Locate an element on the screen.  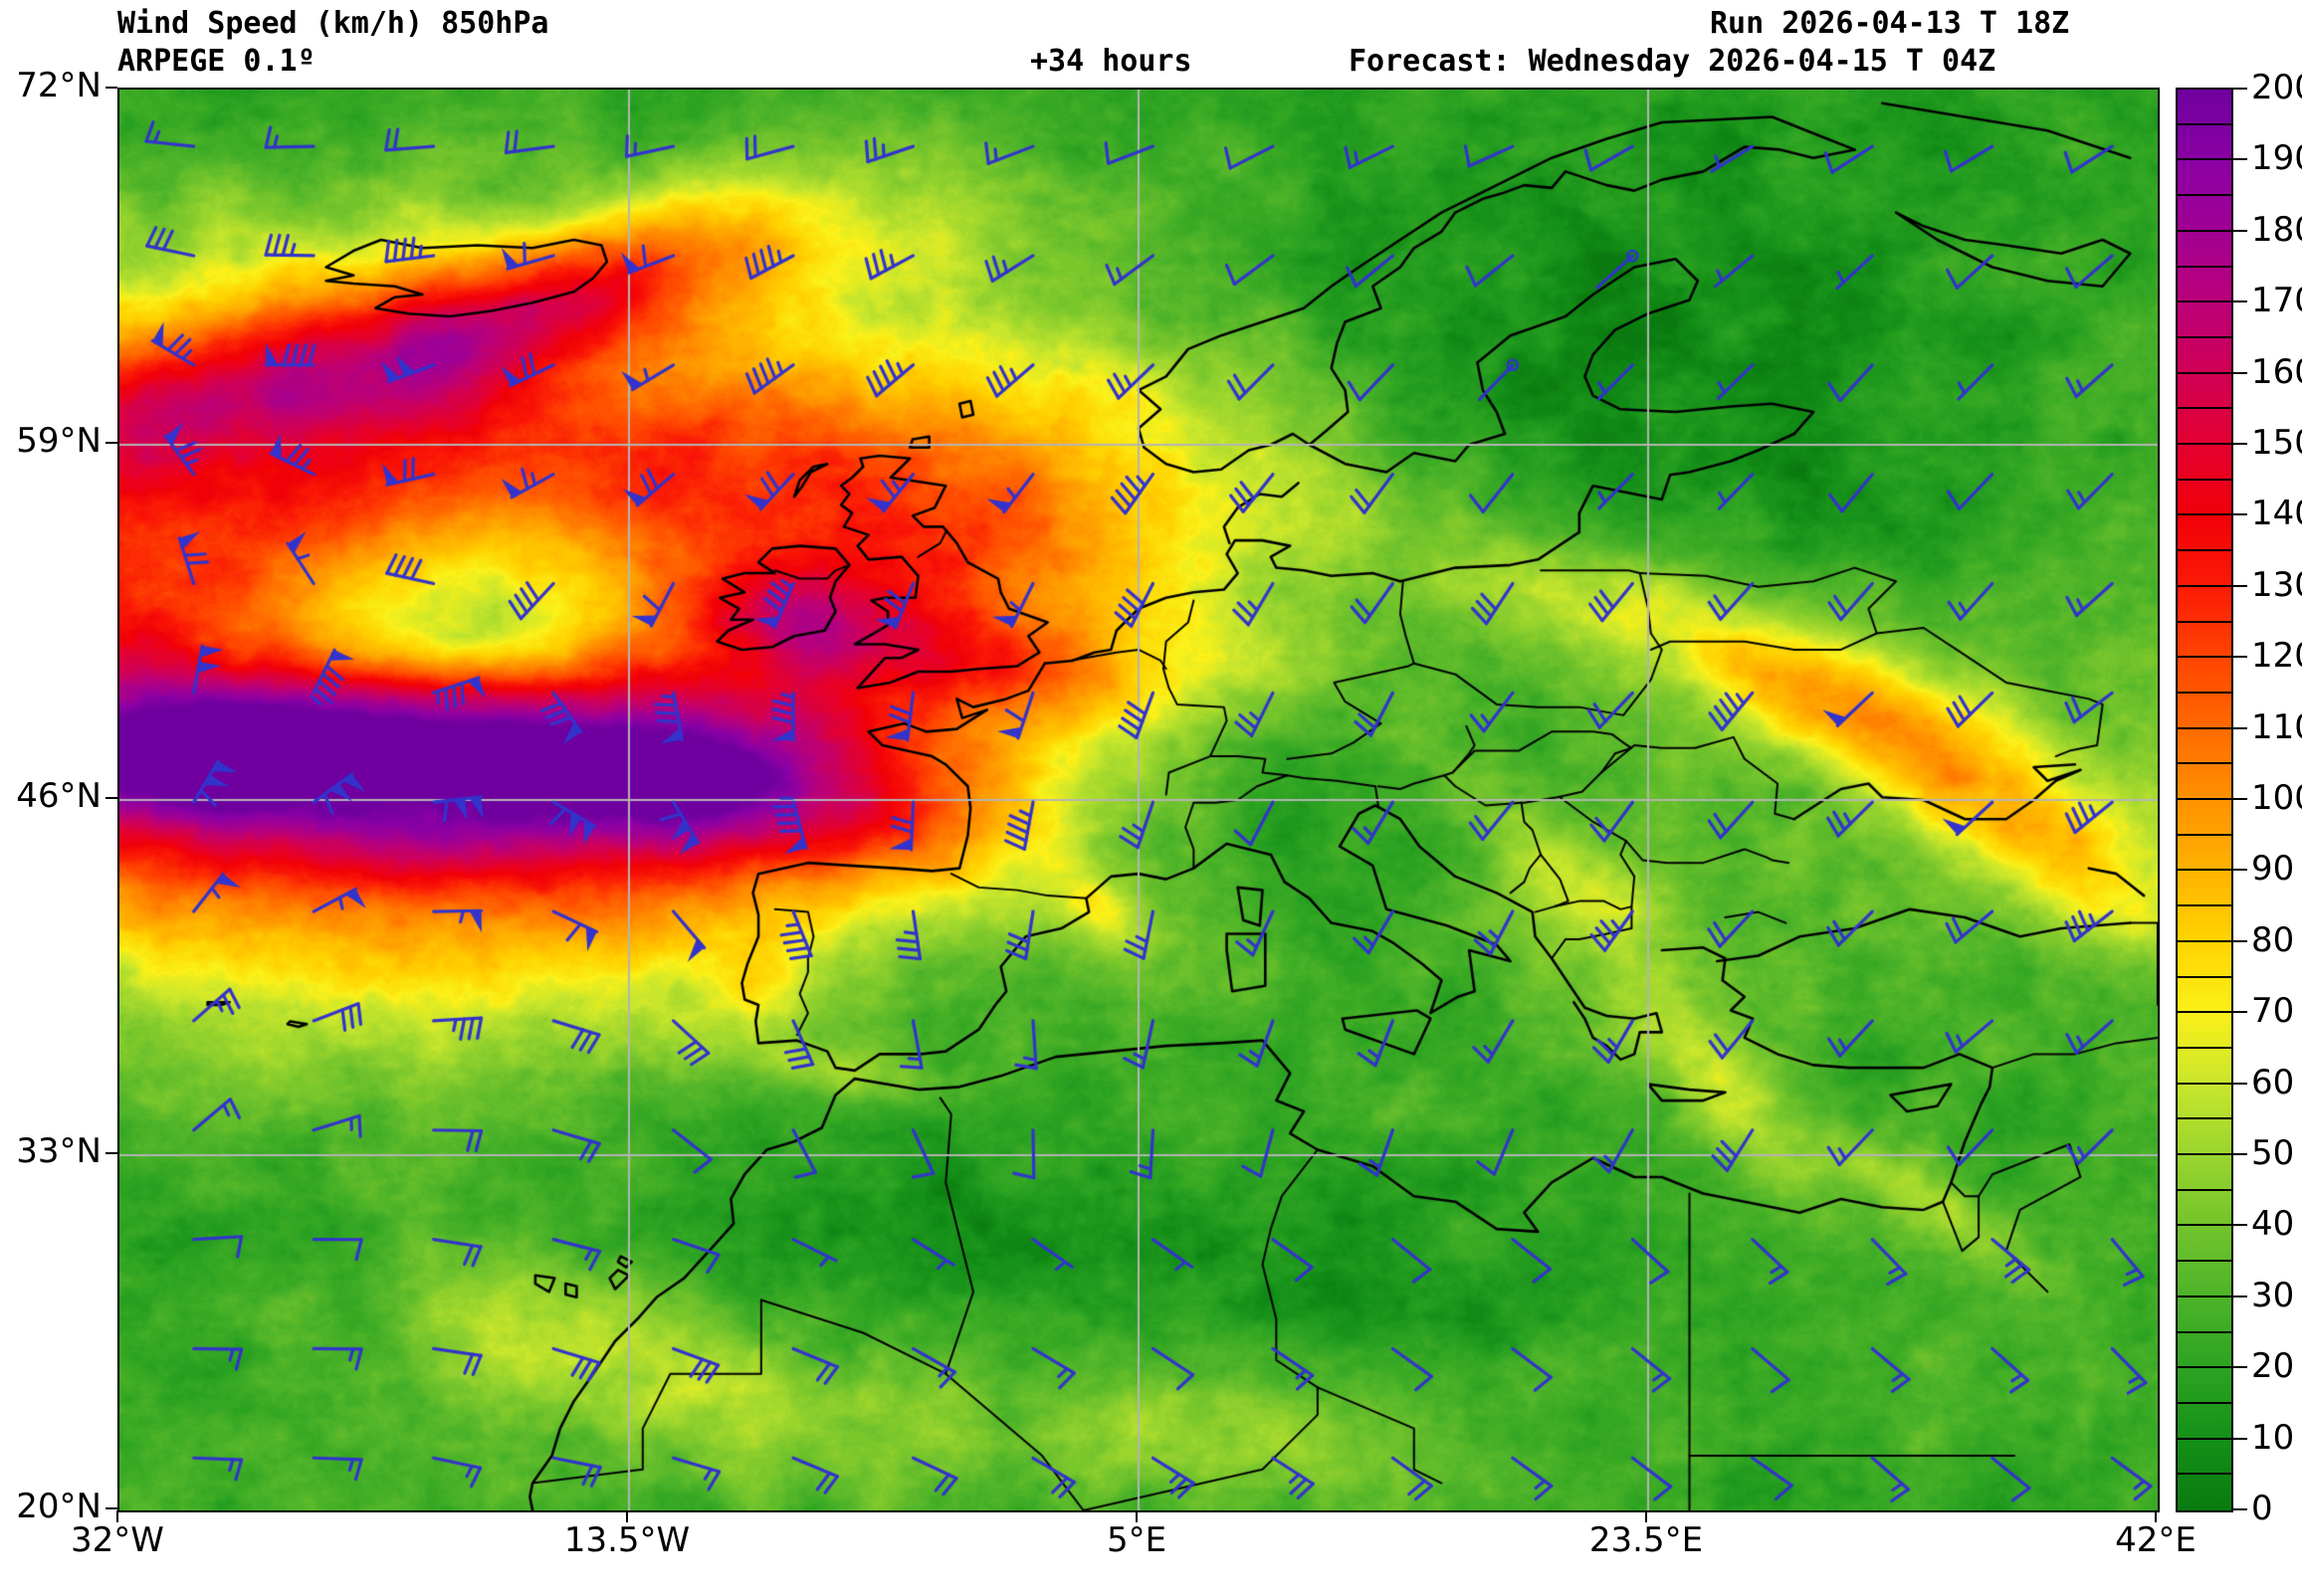
colorbar-tick-label: 0 is located at coordinates (2262, 1509).